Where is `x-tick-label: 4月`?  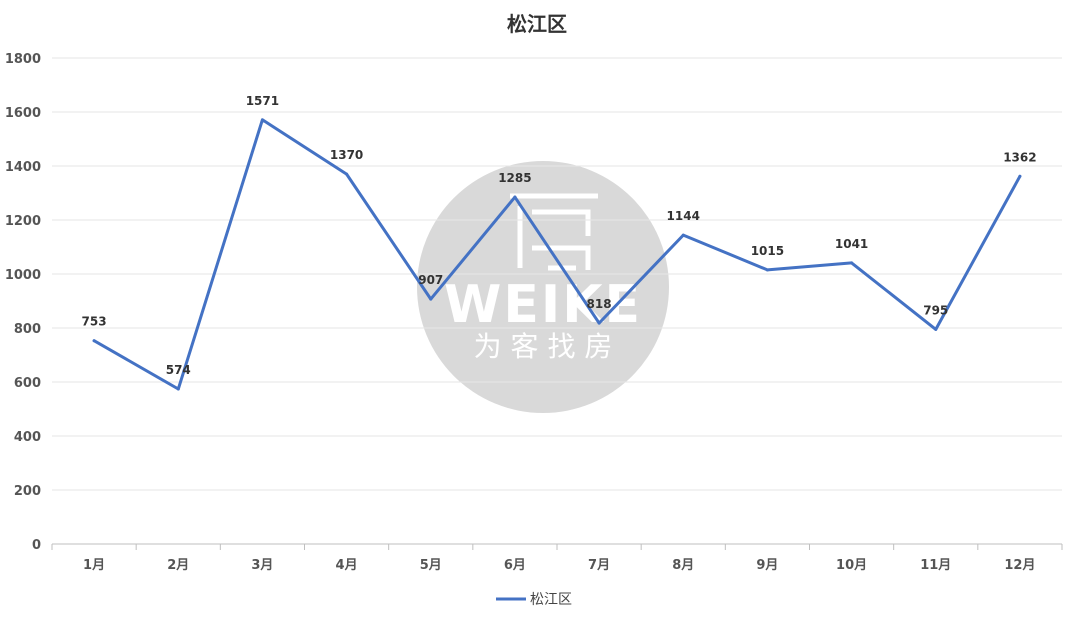
x-tick-label: 4月 is located at coordinates (347, 565).